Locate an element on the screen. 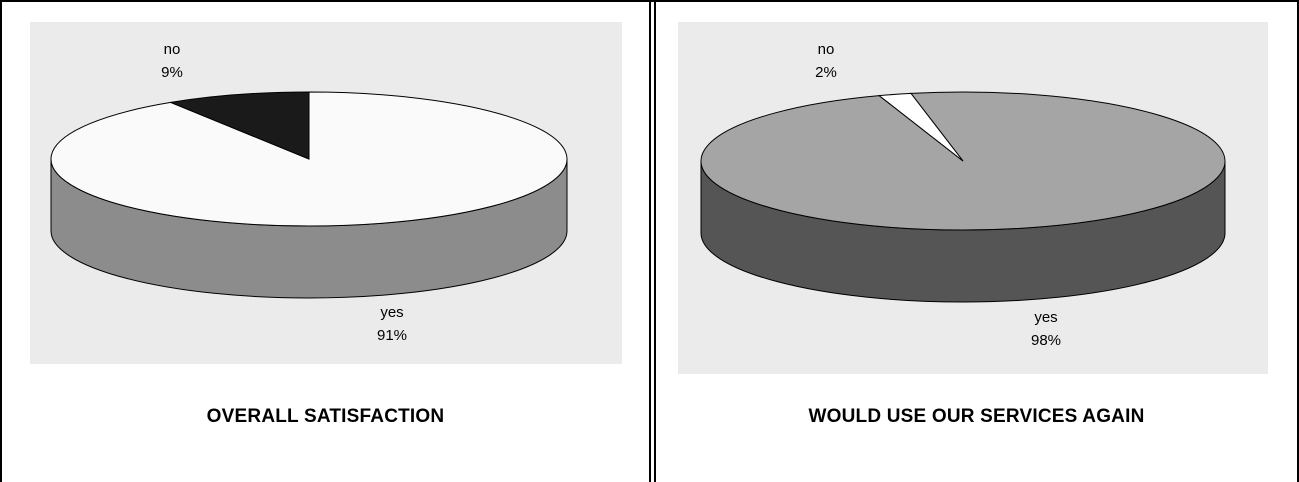 This screenshot has width=1299, height=482. slice-percent-yes: 91% is located at coordinates (392, 335).